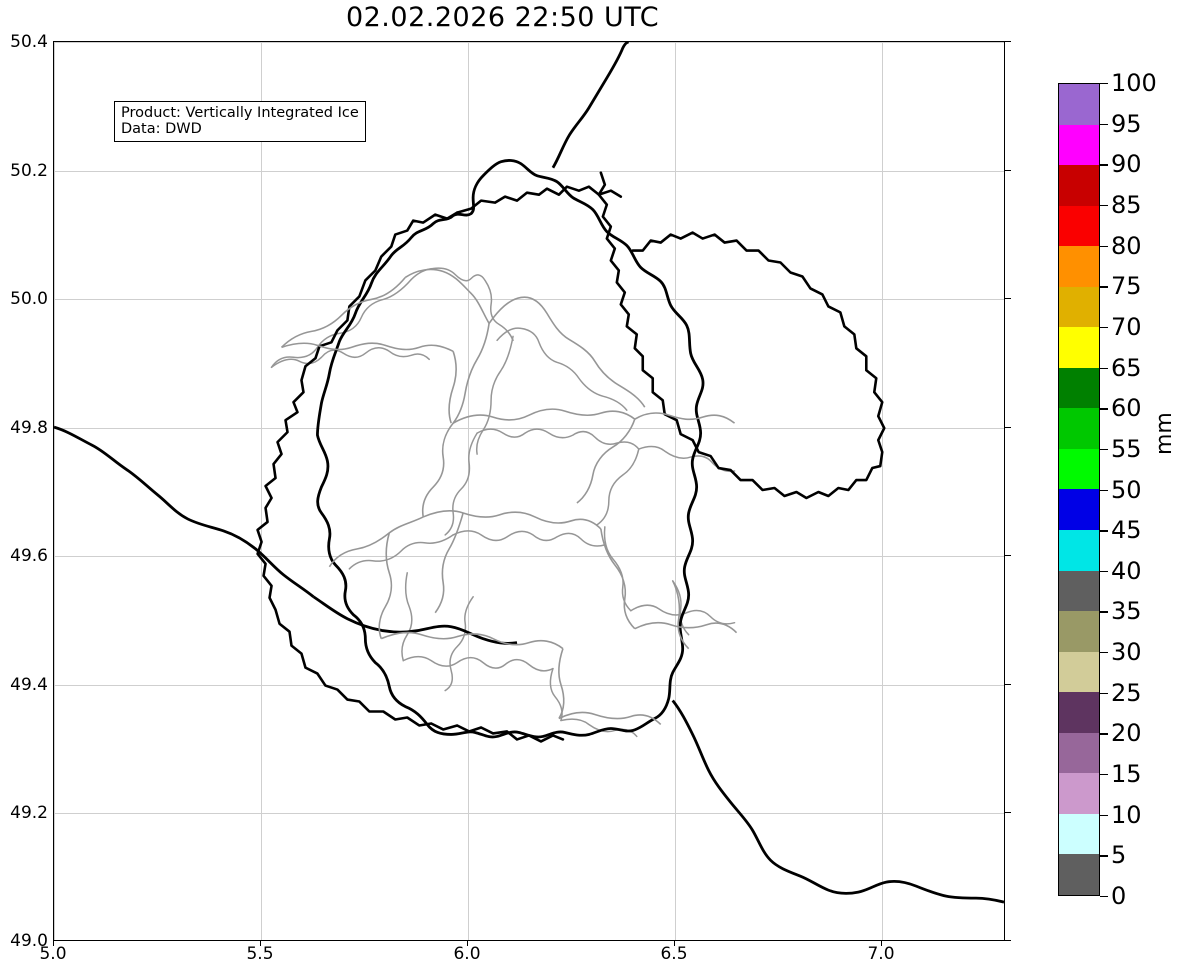 This screenshot has height=976, width=1193. What do you see at coordinates (674, 954) in the screenshot?
I see `xtick-label-6.5: 6.5` at bounding box center [674, 954].